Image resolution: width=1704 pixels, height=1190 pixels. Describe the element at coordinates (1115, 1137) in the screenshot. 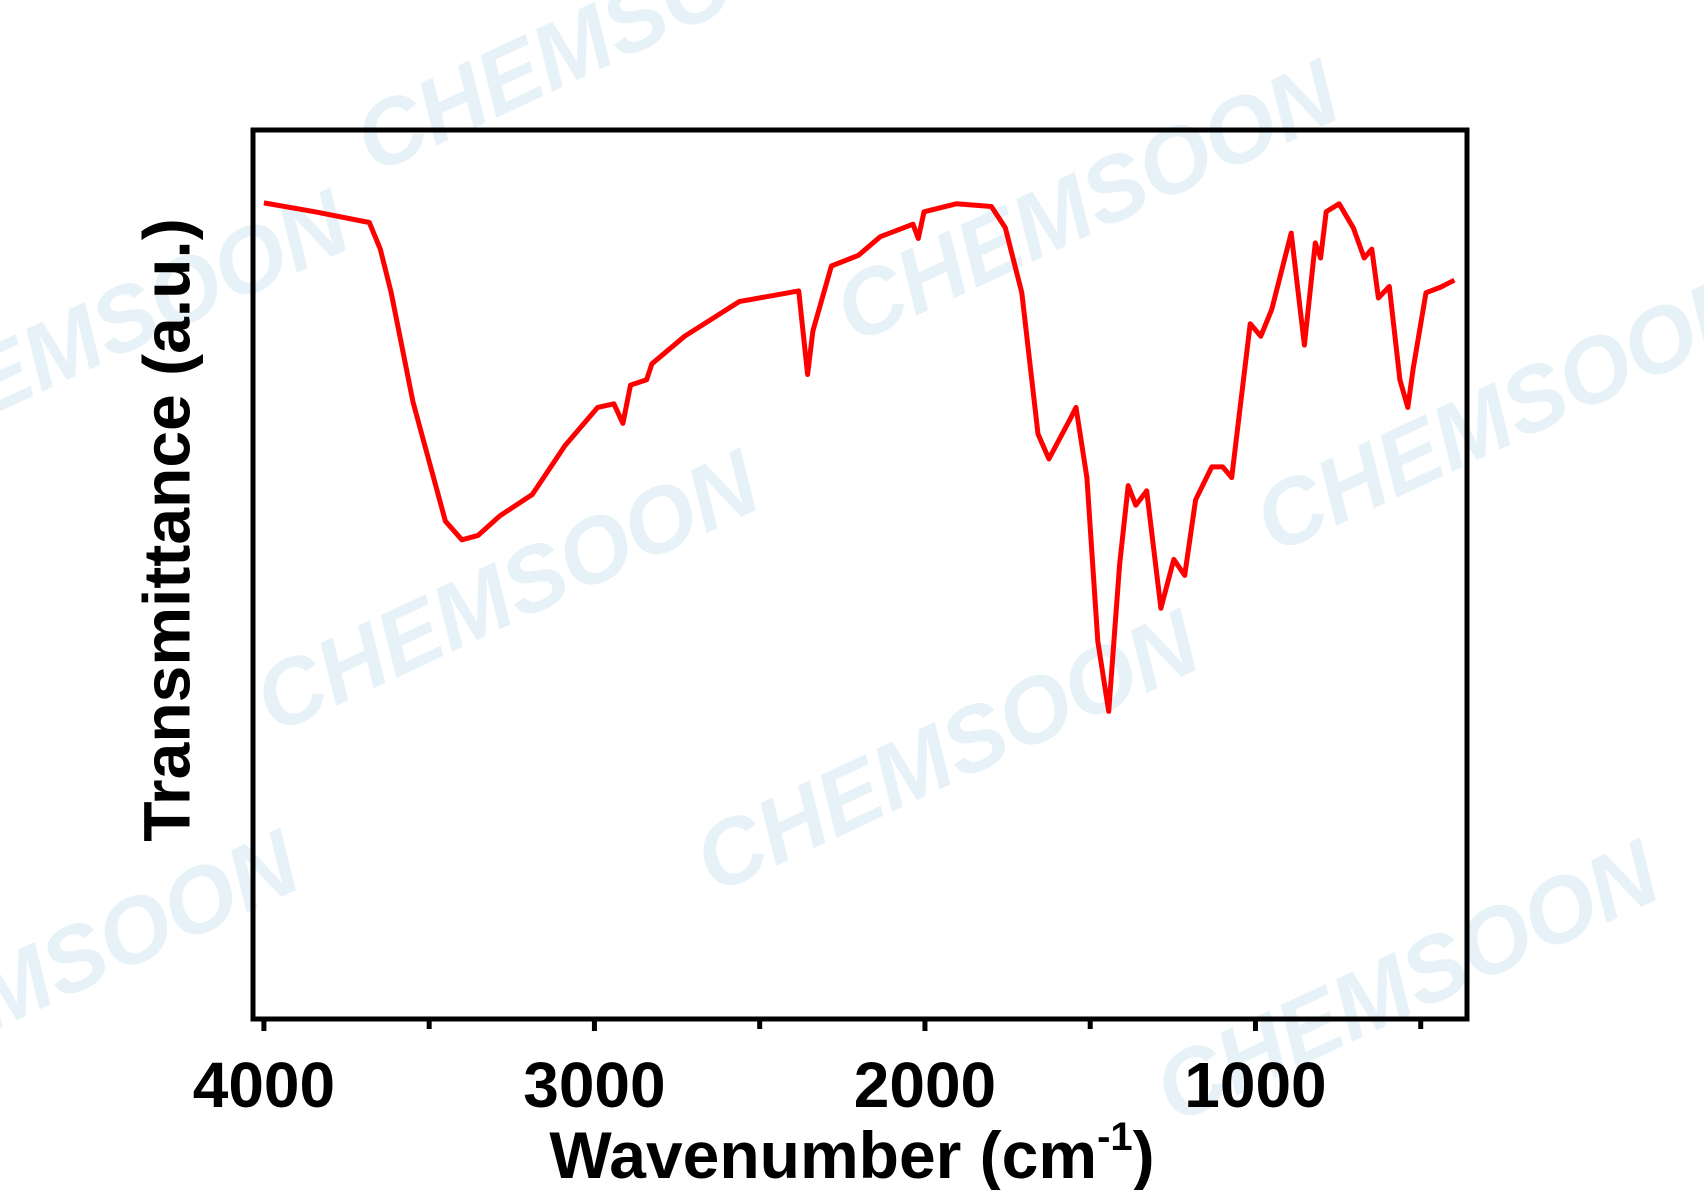

I see `x-label-superscript: -1` at that location.